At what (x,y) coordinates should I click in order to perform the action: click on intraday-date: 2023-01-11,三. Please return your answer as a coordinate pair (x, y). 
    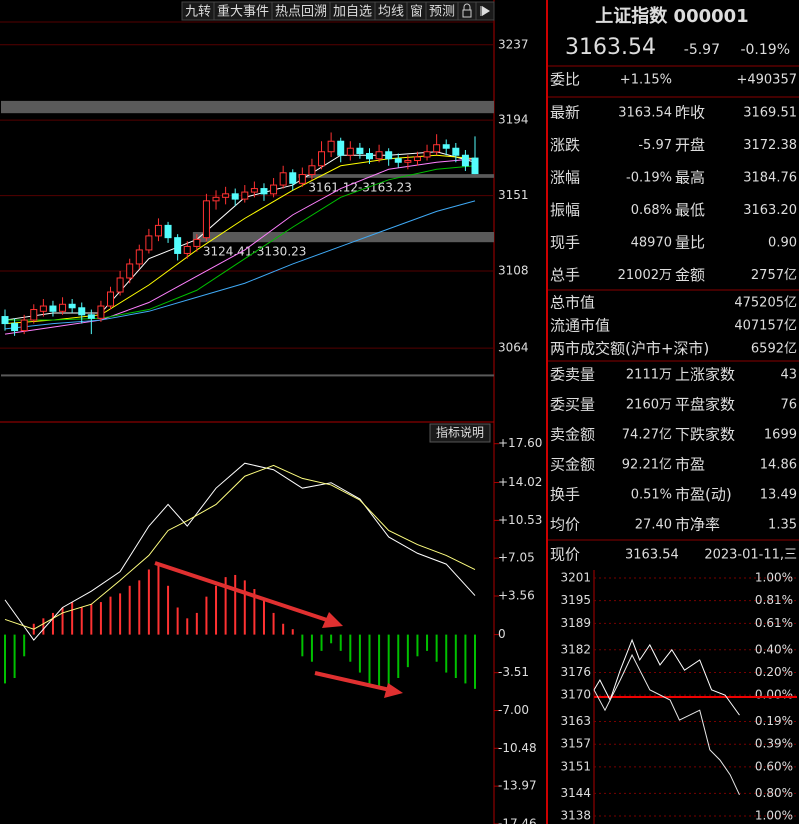
    Looking at the image, I should click on (750, 555).